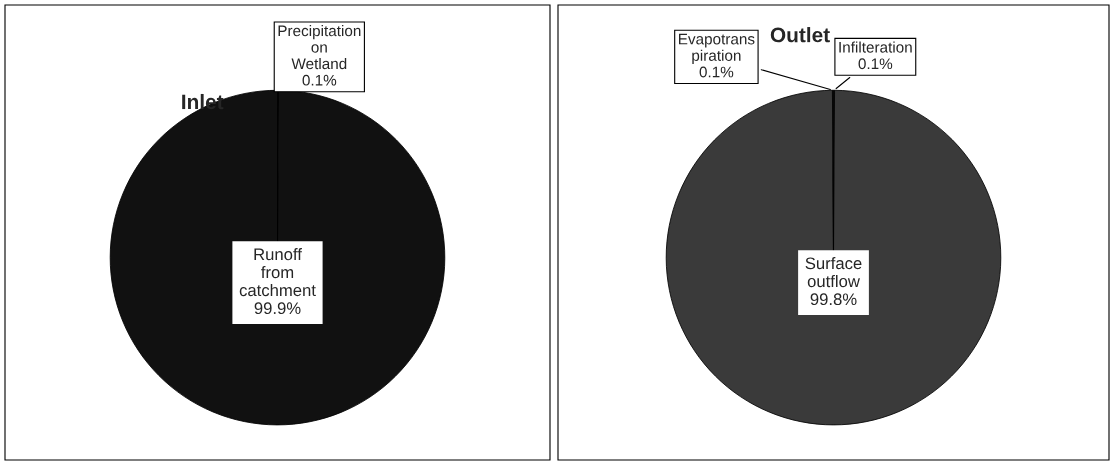  Describe the element at coordinates (319, 47) in the screenshot. I see `slice-label: Precipitation on Wetland` at that location.